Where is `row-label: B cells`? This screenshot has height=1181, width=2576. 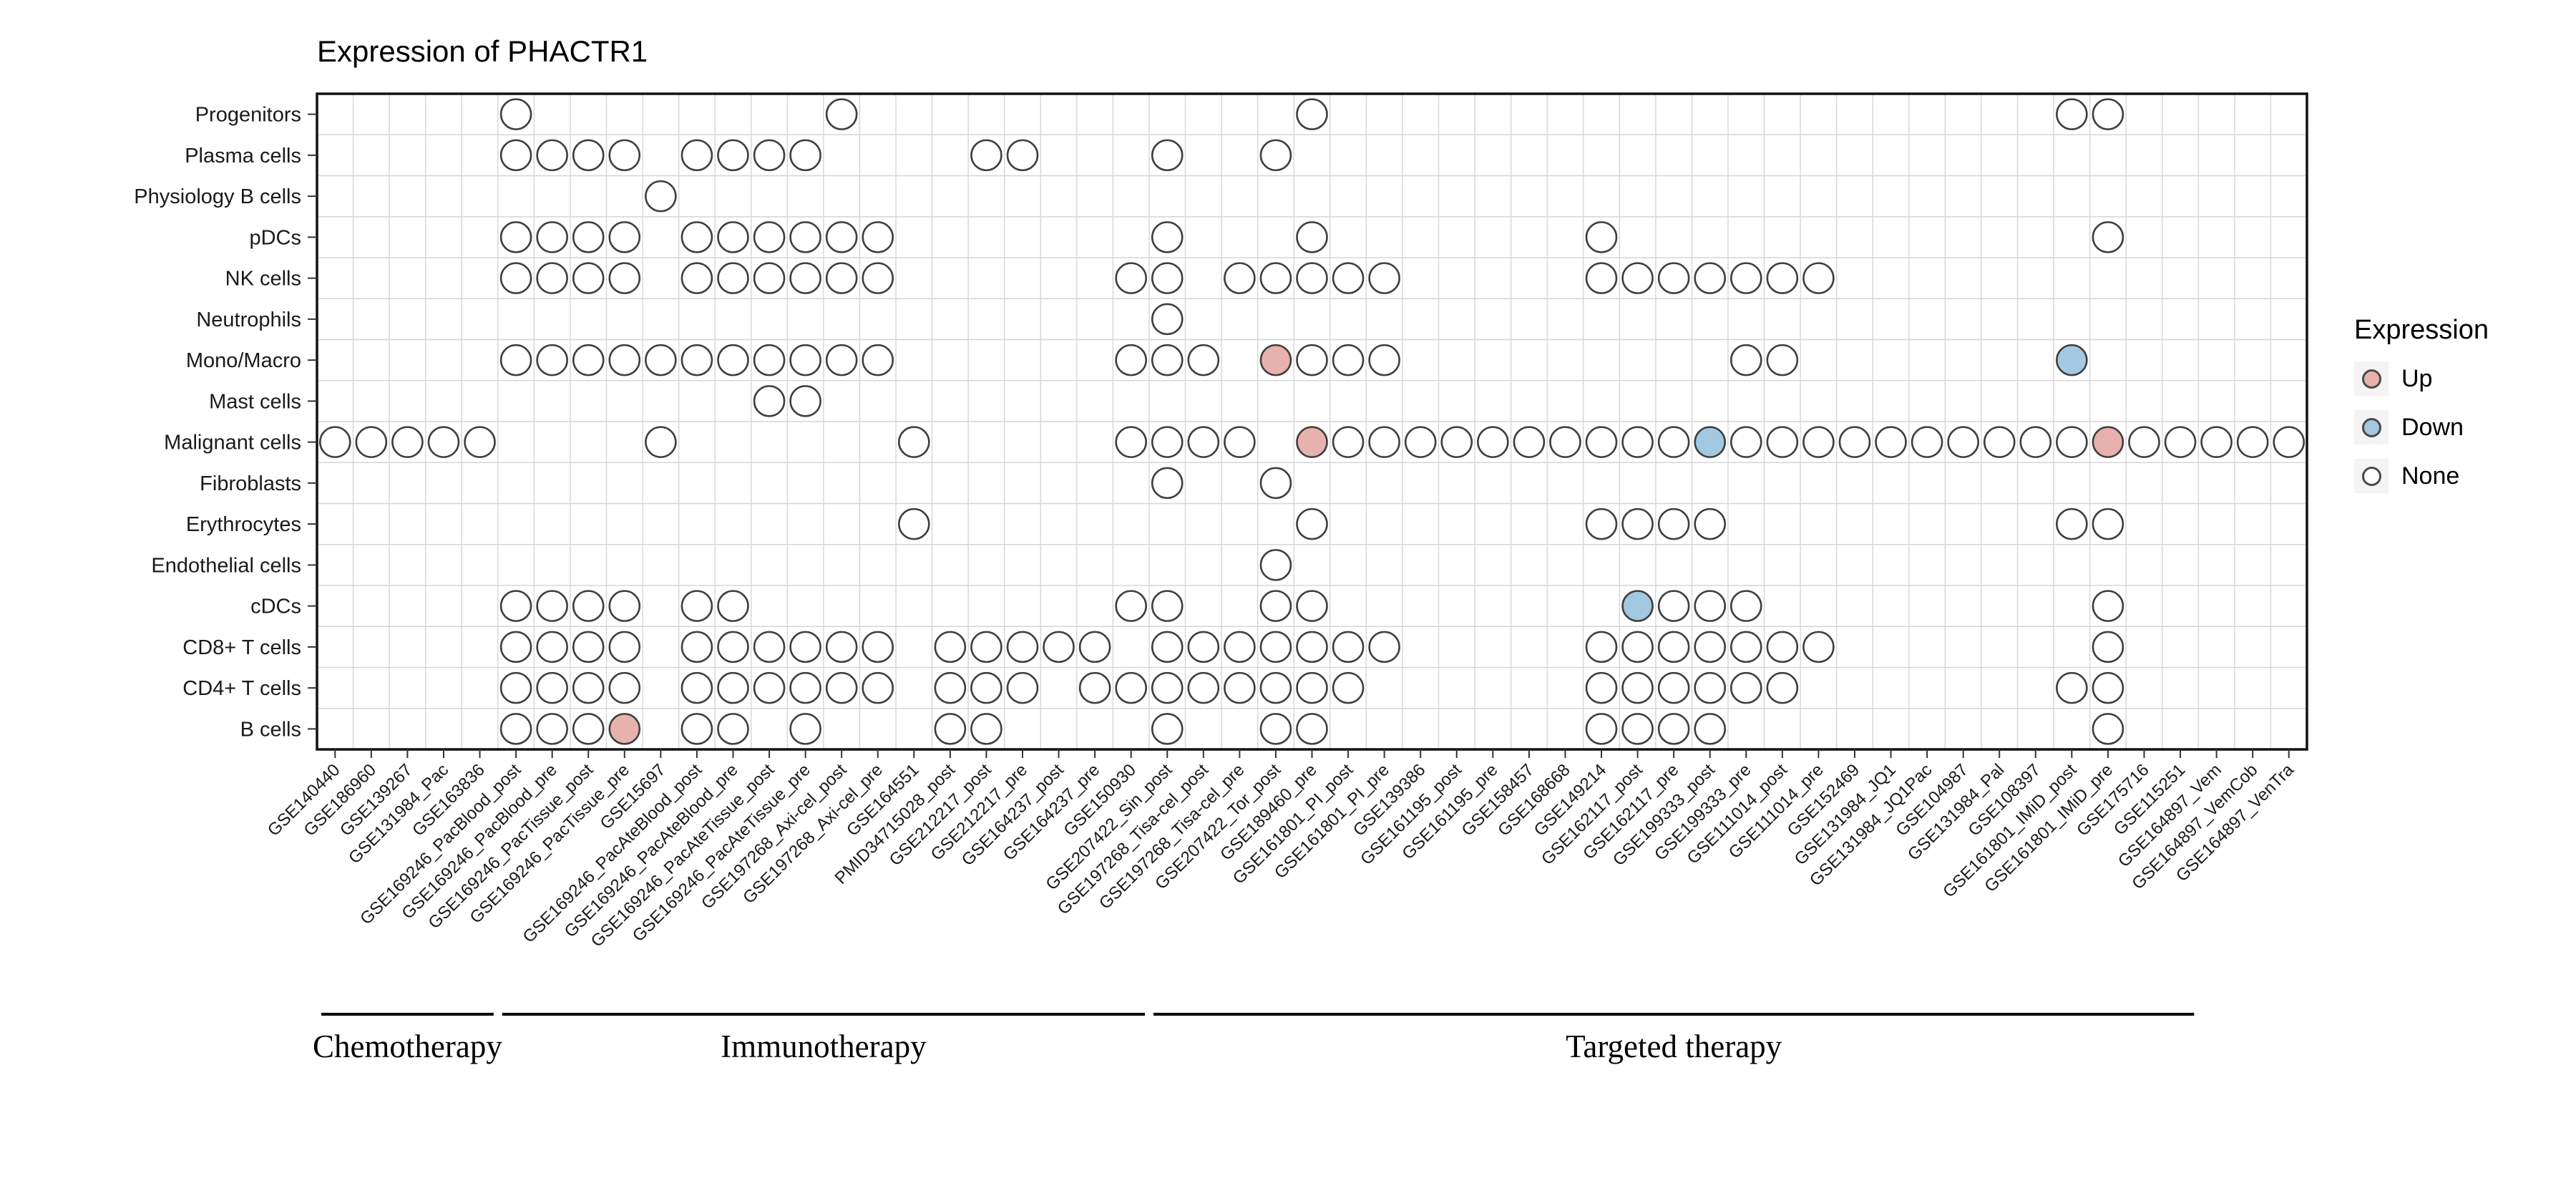
row-label: B cells is located at coordinates (270, 729).